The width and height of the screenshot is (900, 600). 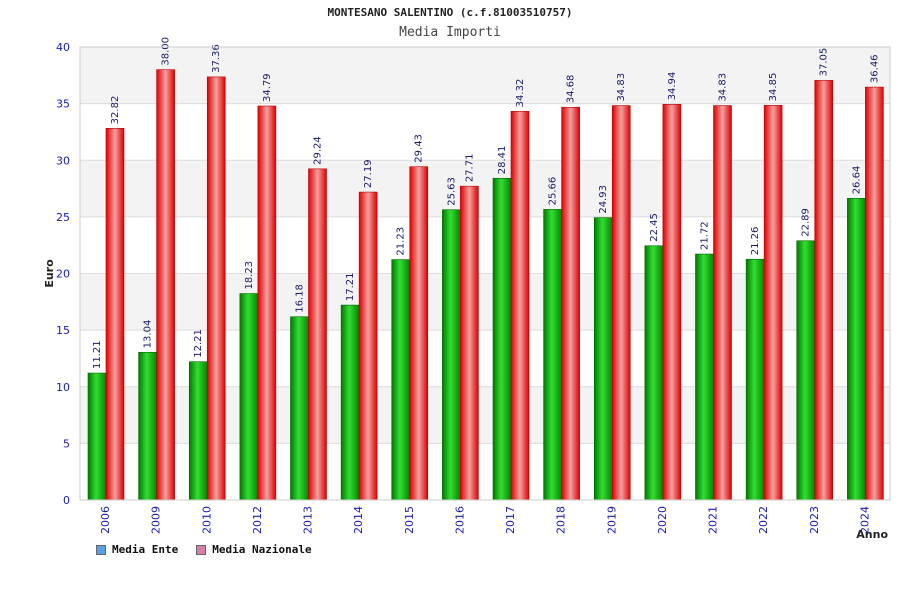 What do you see at coordinates (63, 274) in the screenshot?
I see `y-tick-label: 20` at bounding box center [63, 274].